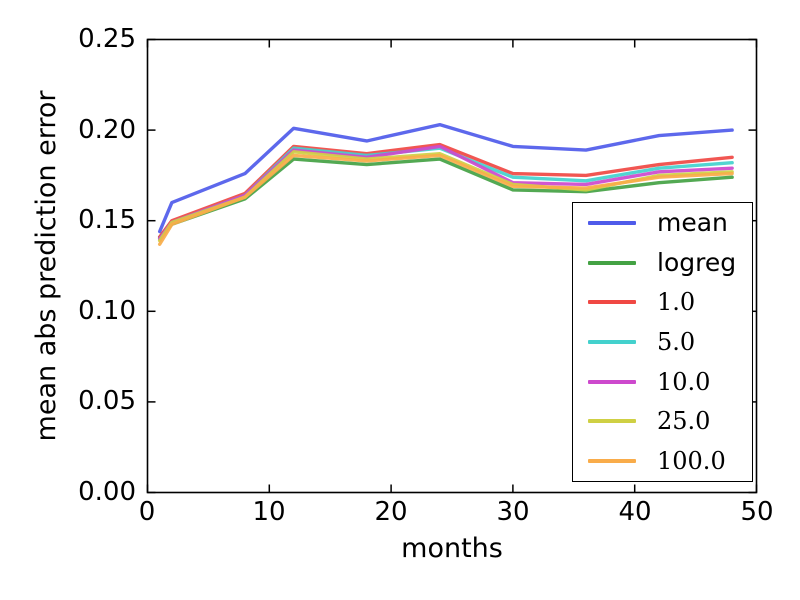 The width and height of the screenshot is (800, 600). I want to click on x-tick-label: 40, so click(635, 512).